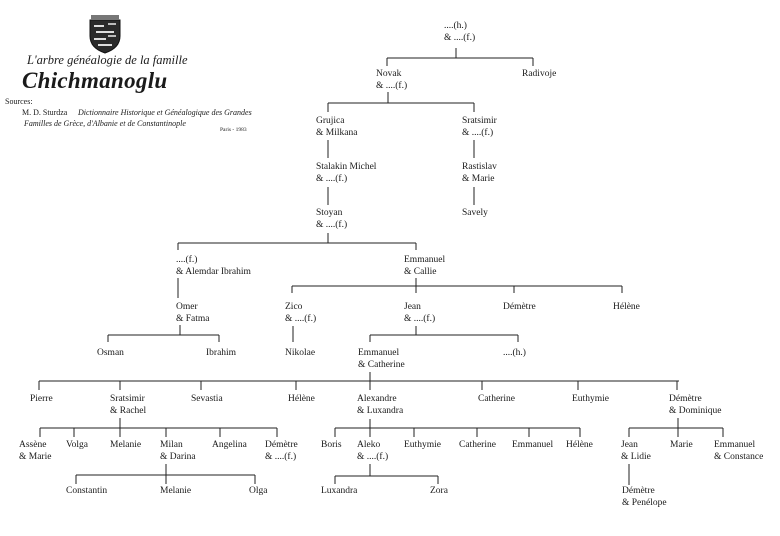 This screenshot has height=536, width=780. I want to click on person-name: Volga, so click(77, 445).